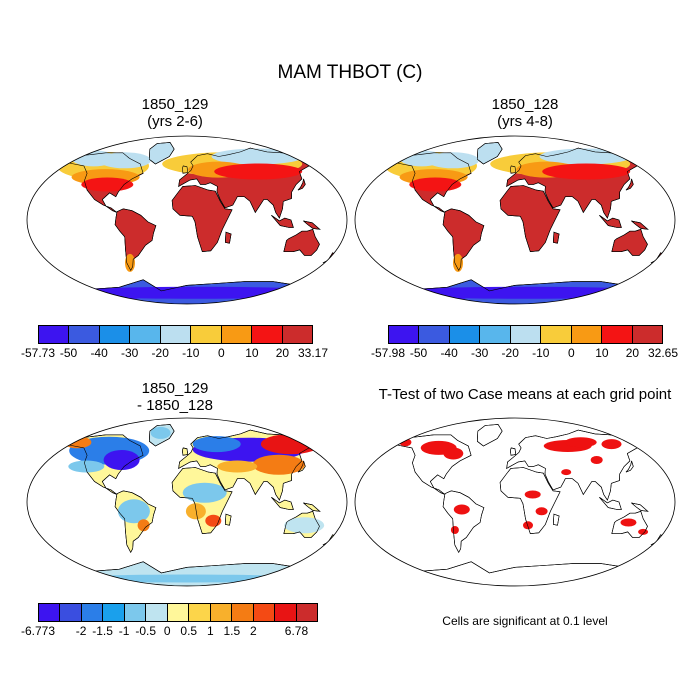 The height and width of the screenshot is (700, 700). I want to click on panel-1-title-line1: 1850_129, so click(175, 104).